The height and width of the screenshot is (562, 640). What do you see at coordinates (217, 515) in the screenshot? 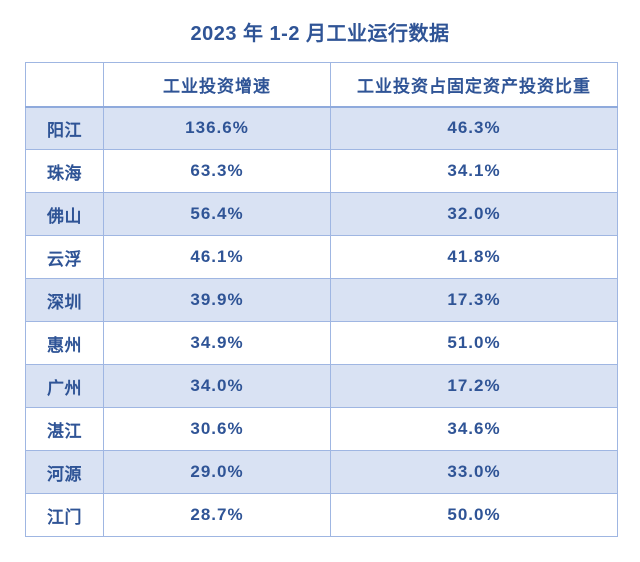
I see `growth-cell: 28.7%` at bounding box center [217, 515].